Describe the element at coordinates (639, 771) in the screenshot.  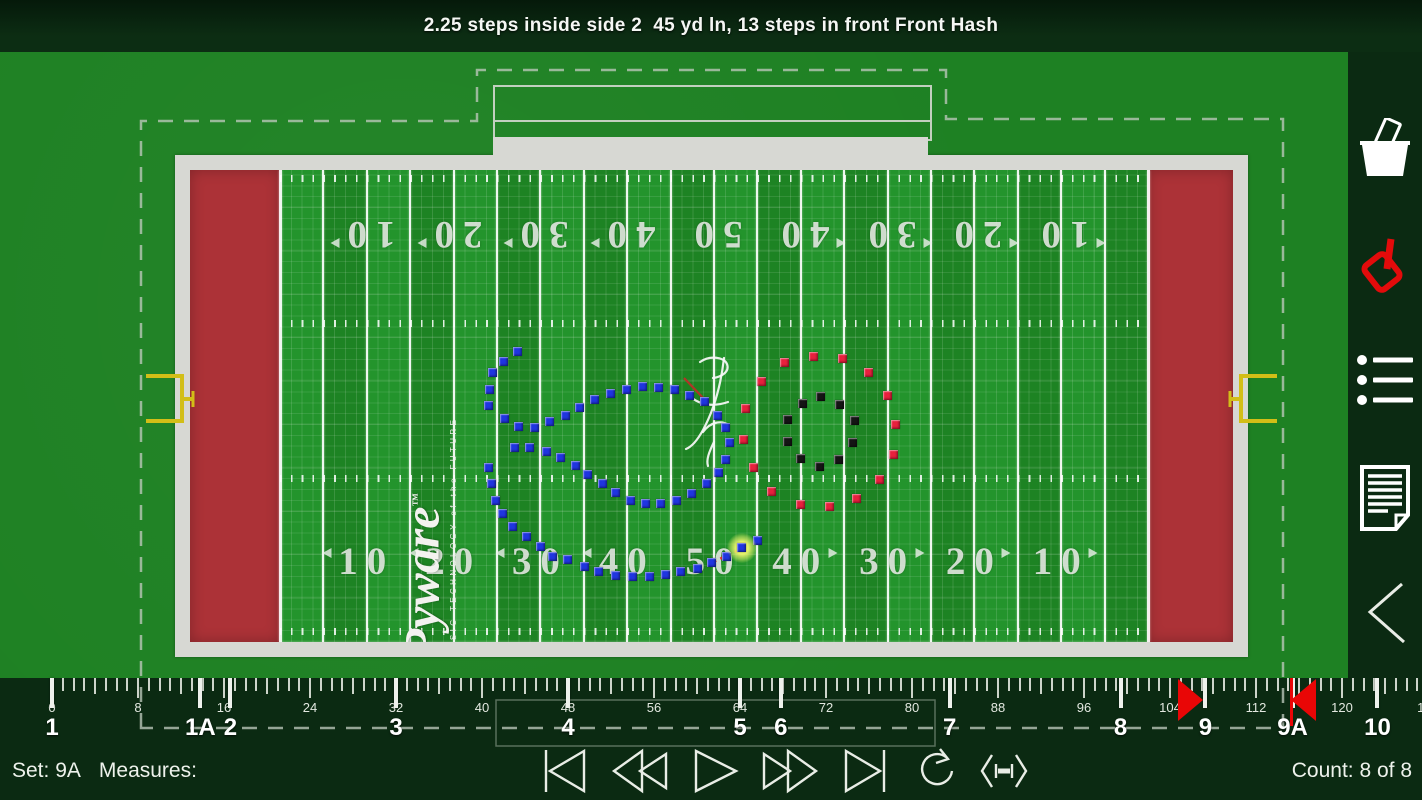
I see `rewind-button` at that location.